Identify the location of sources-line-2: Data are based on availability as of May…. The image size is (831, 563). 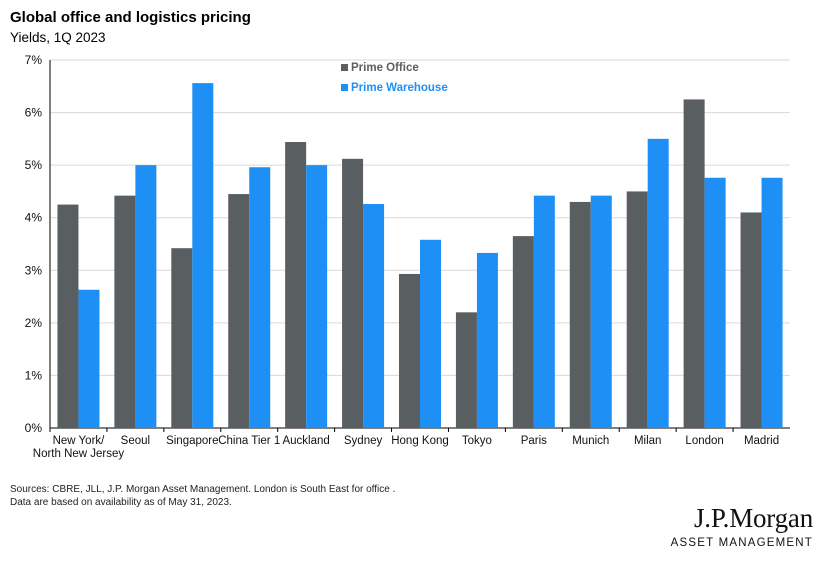
(121, 502).